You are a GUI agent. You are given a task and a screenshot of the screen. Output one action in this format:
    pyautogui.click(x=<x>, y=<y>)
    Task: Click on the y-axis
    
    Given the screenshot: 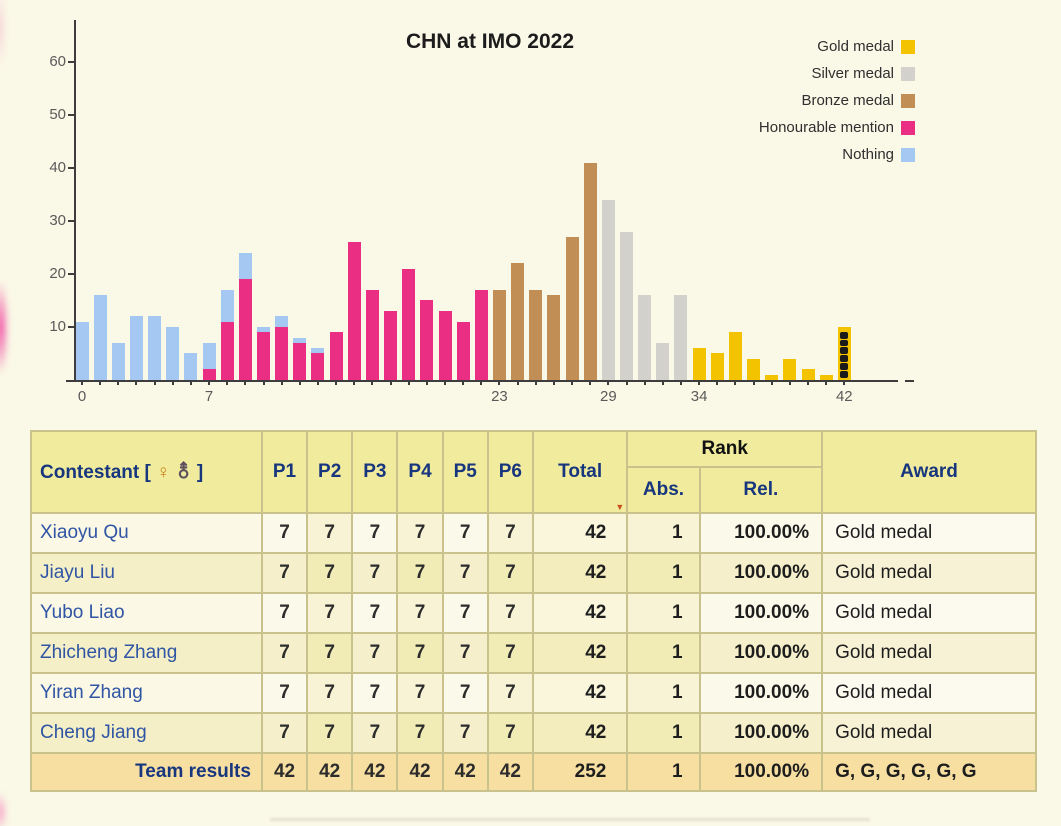 What is the action you would take?
    pyautogui.click(x=75, y=200)
    